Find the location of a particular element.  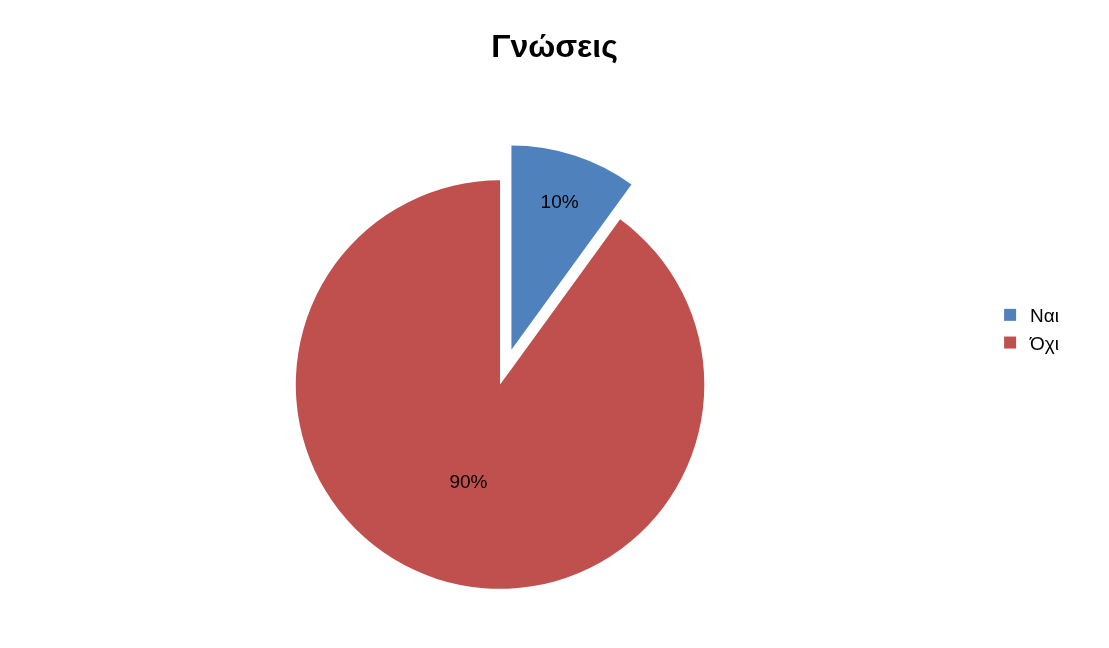

legend-label: Ναι is located at coordinates (1045, 316).